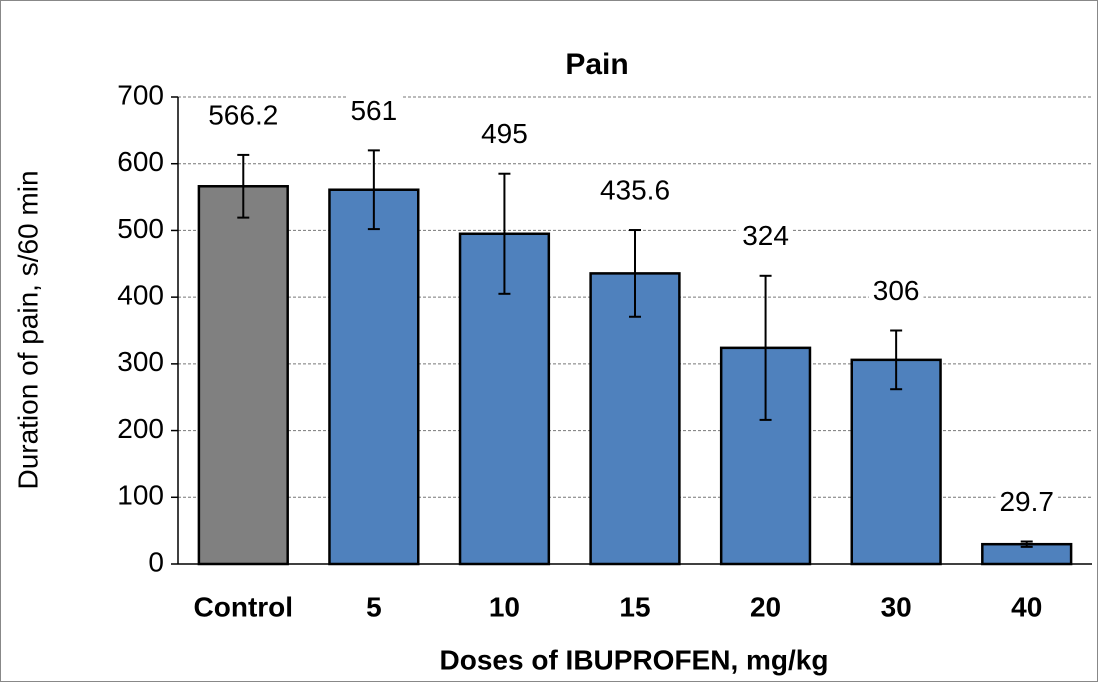 Image resolution: width=1099 pixels, height=683 pixels. I want to click on y-tick-label: 200, so click(140, 428).